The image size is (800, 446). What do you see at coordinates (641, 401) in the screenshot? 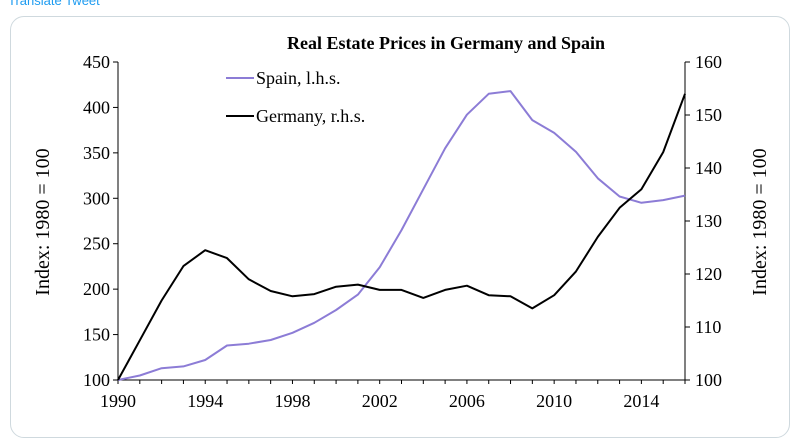
I see `x-tick-label: 2014` at bounding box center [641, 401].